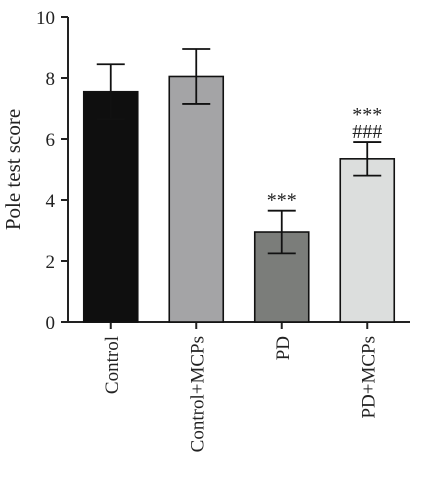 This screenshot has height=500, width=432. What do you see at coordinates (196, 199) in the screenshot?
I see `bar-control-mcps` at bounding box center [196, 199].